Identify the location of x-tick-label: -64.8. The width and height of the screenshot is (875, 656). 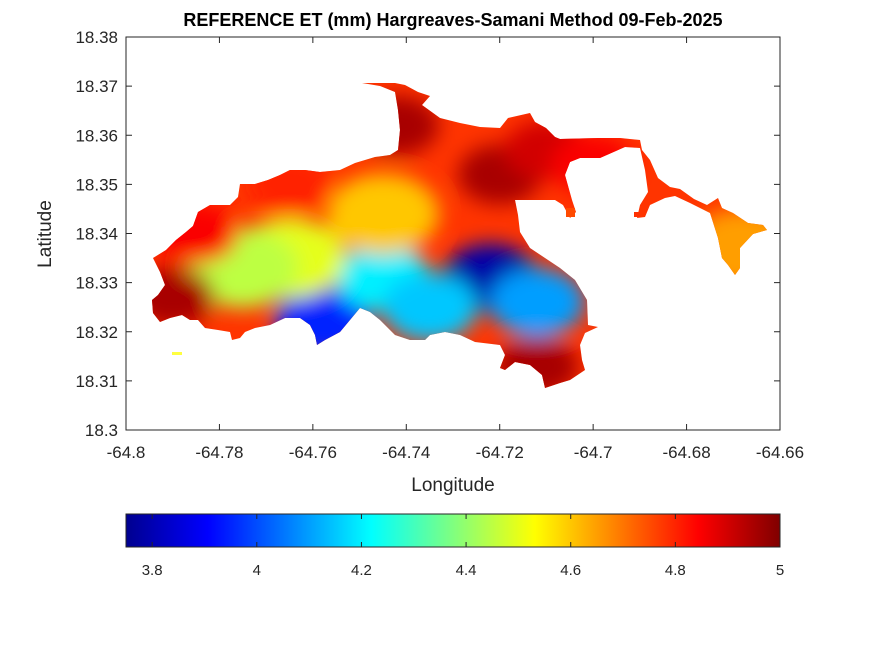
(126, 452).